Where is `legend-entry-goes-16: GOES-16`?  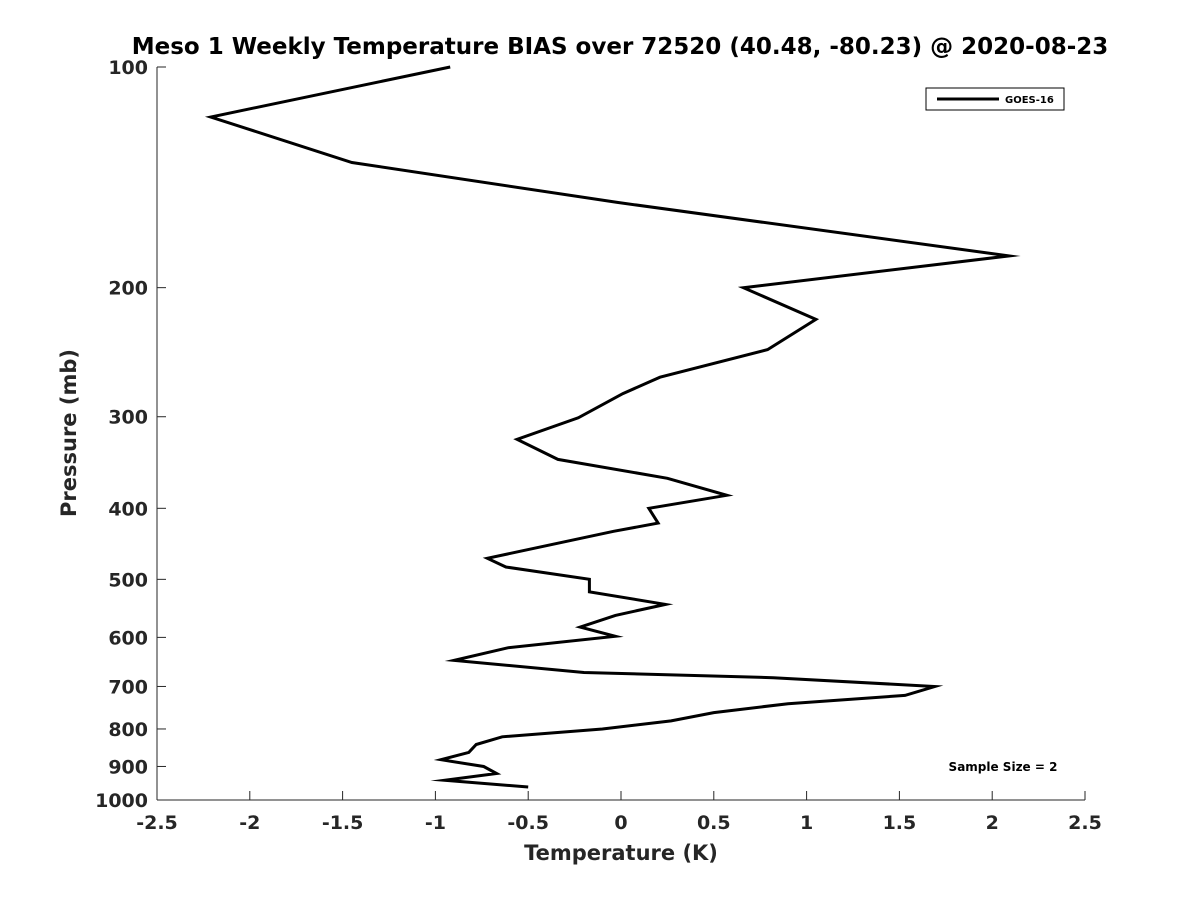 legend-entry-goes-16: GOES-16 is located at coordinates (1029, 100).